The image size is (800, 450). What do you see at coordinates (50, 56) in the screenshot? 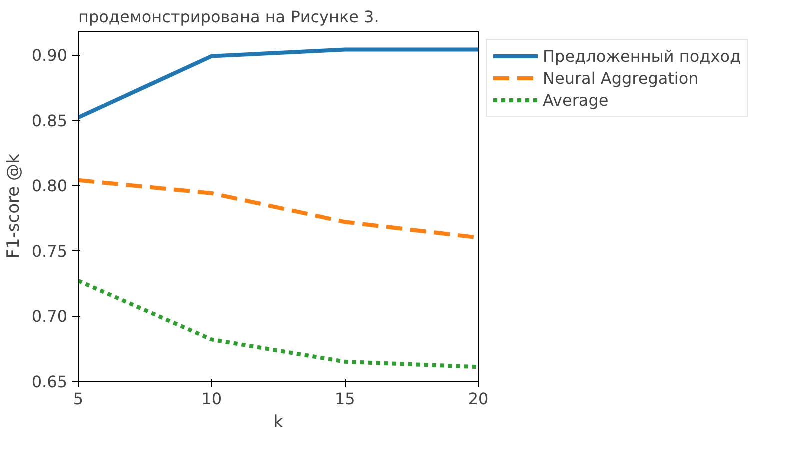
I see `y-tick-label: 0.90` at bounding box center [50, 56].